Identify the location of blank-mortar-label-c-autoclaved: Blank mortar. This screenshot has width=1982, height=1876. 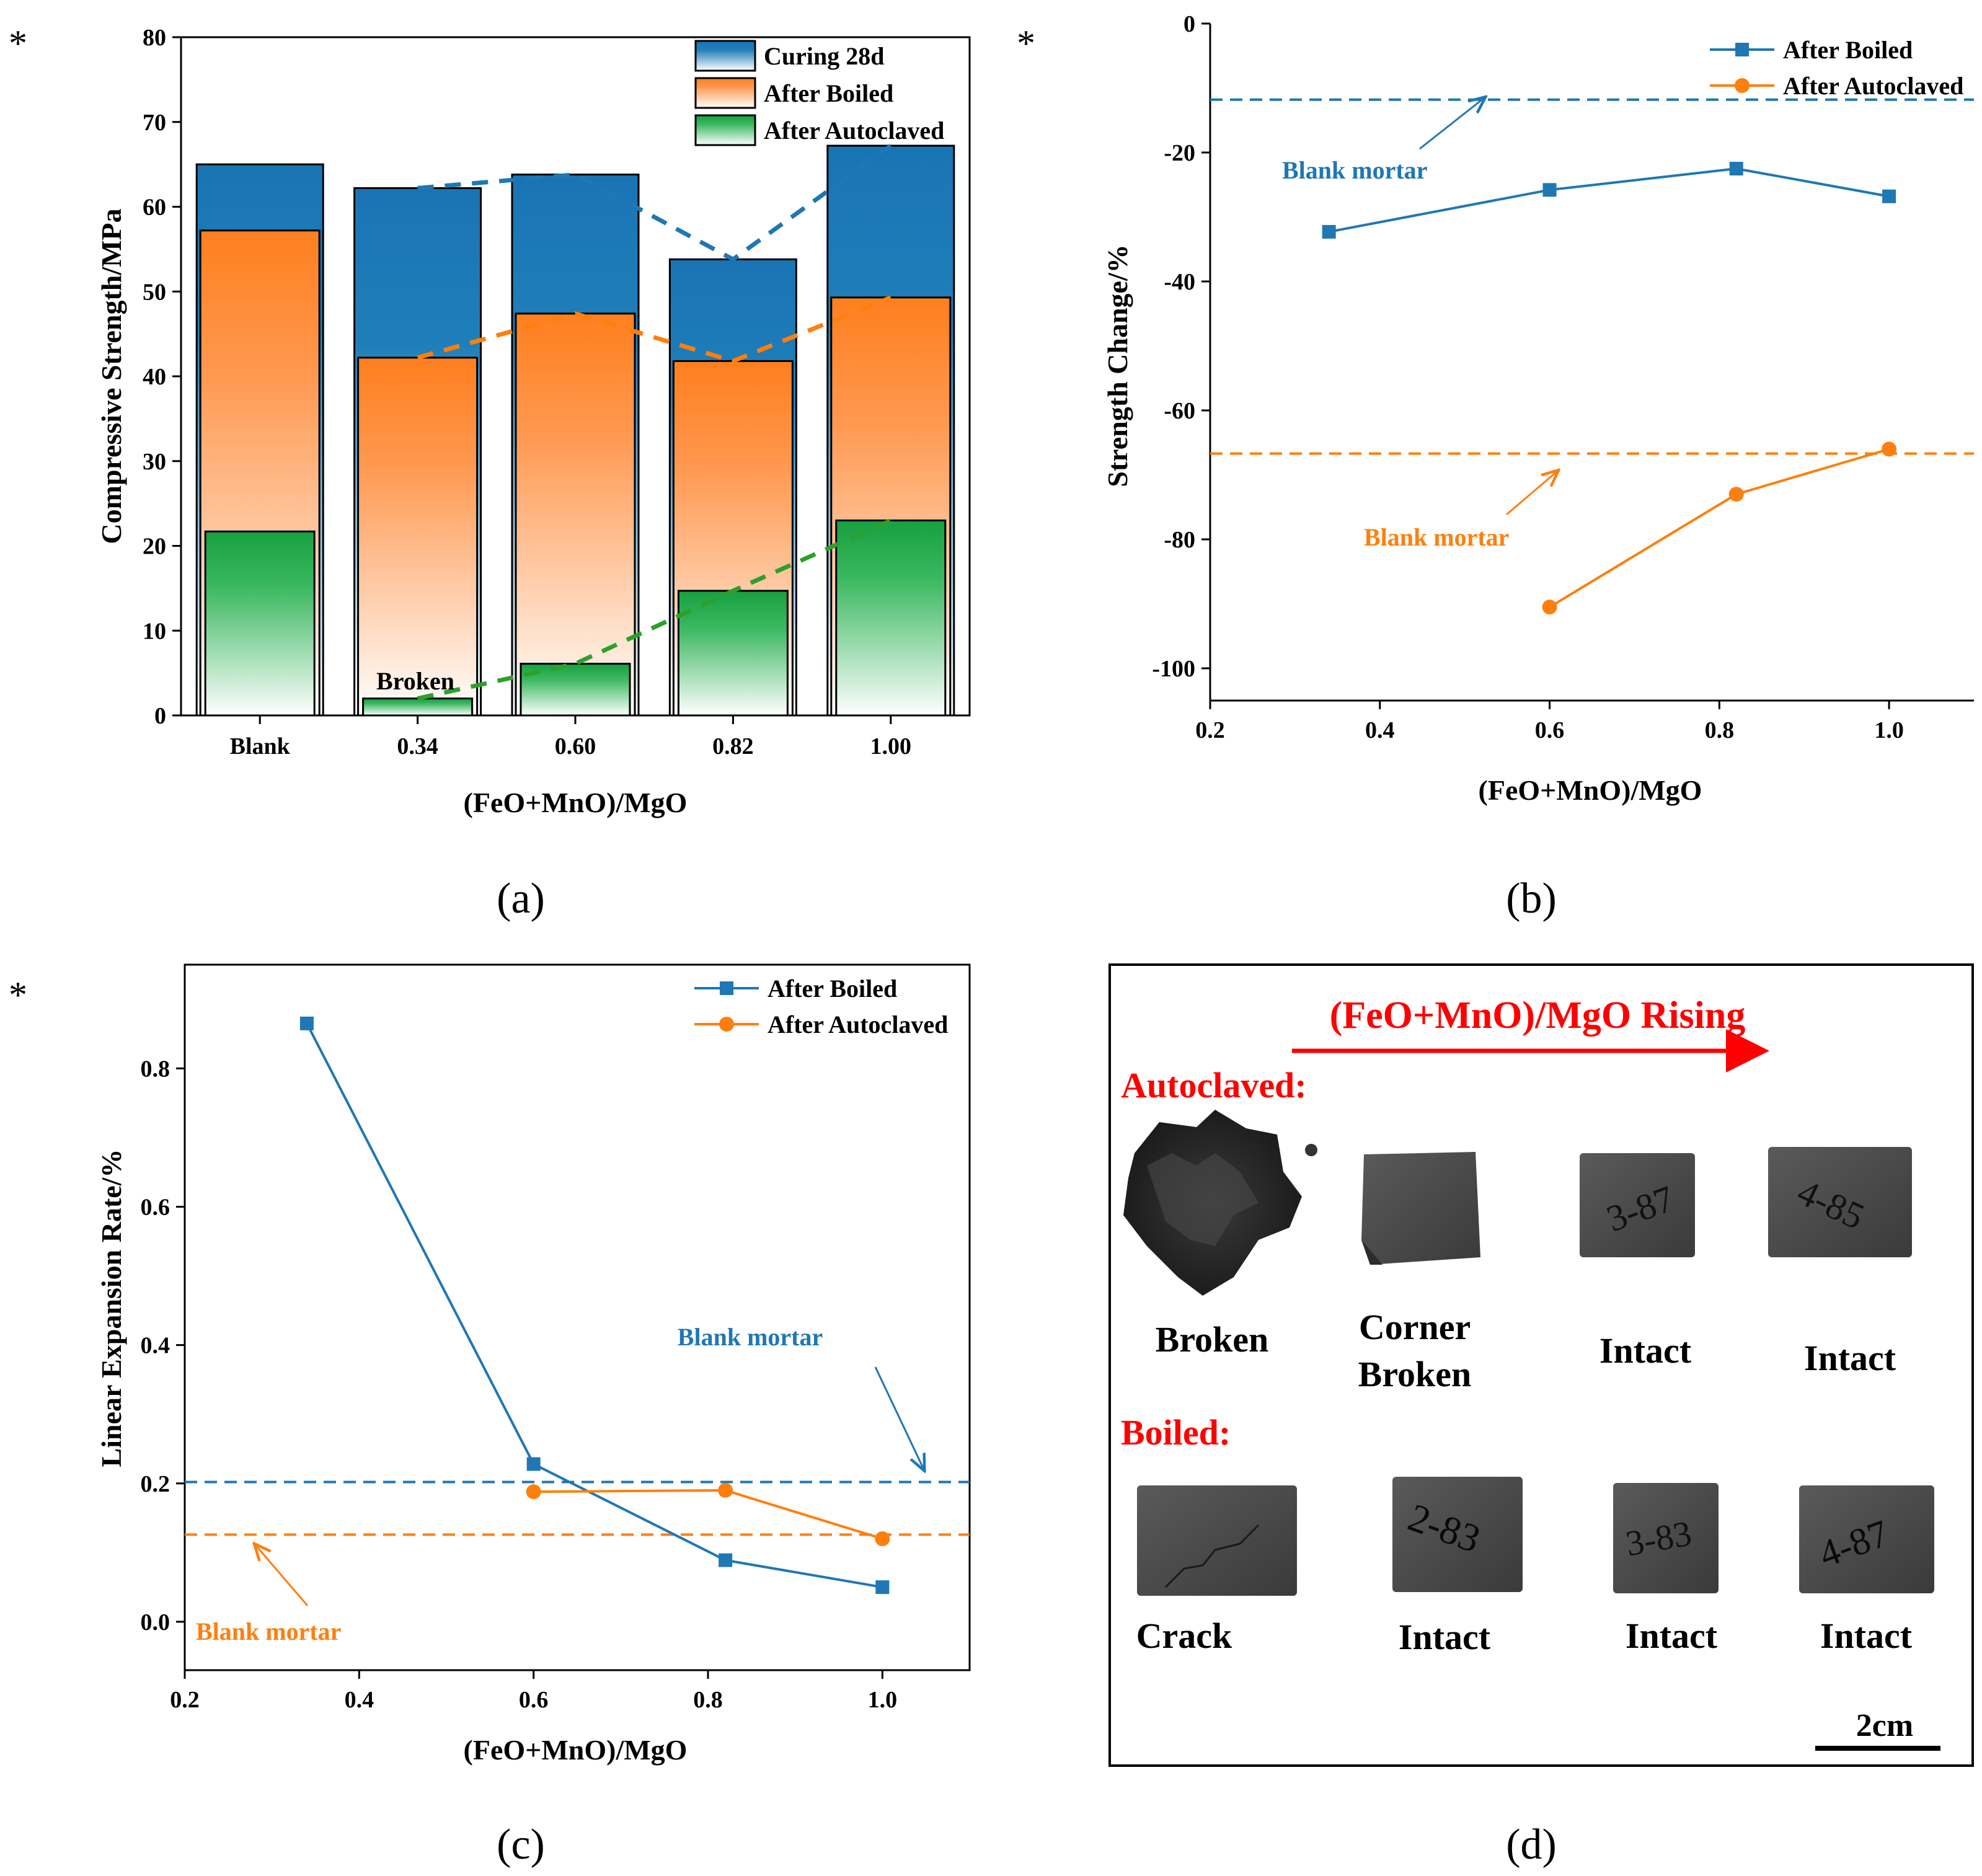
(268, 1631).